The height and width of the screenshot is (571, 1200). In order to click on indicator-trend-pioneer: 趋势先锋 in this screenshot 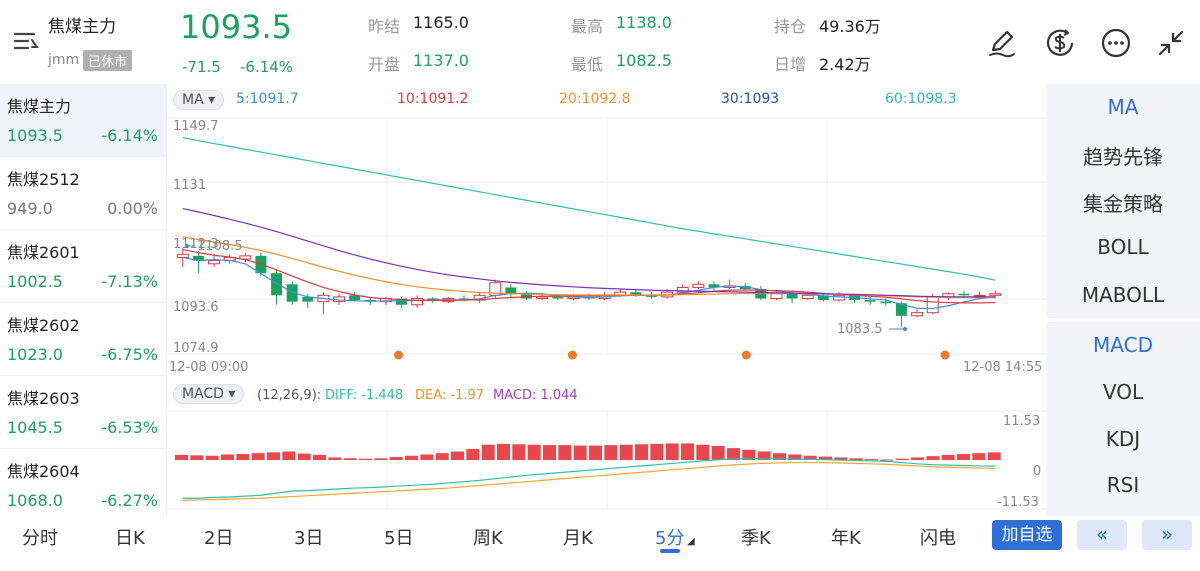, I will do `click(1123, 157)`.